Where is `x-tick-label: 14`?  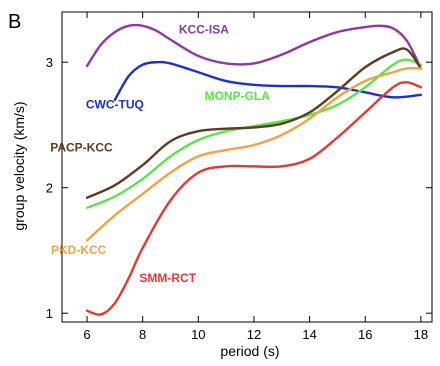
x-tick-label: 14 is located at coordinates (309, 334).